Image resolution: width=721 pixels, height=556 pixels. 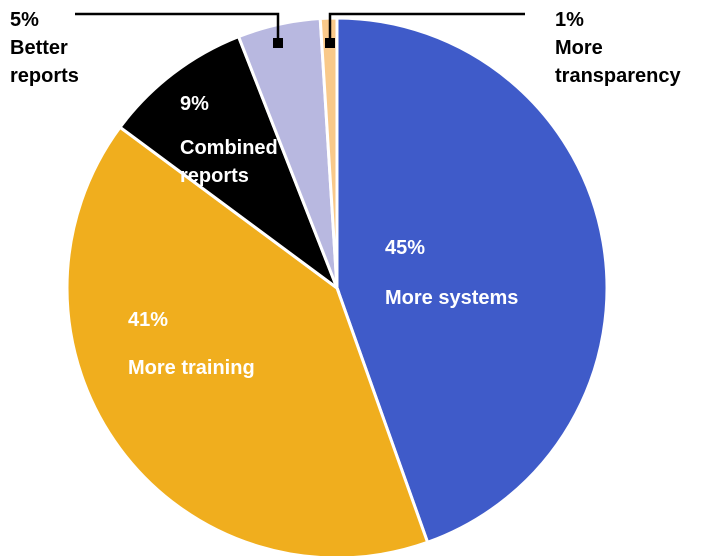 What do you see at coordinates (24, 20) in the screenshot?
I see `value-label: 5%` at bounding box center [24, 20].